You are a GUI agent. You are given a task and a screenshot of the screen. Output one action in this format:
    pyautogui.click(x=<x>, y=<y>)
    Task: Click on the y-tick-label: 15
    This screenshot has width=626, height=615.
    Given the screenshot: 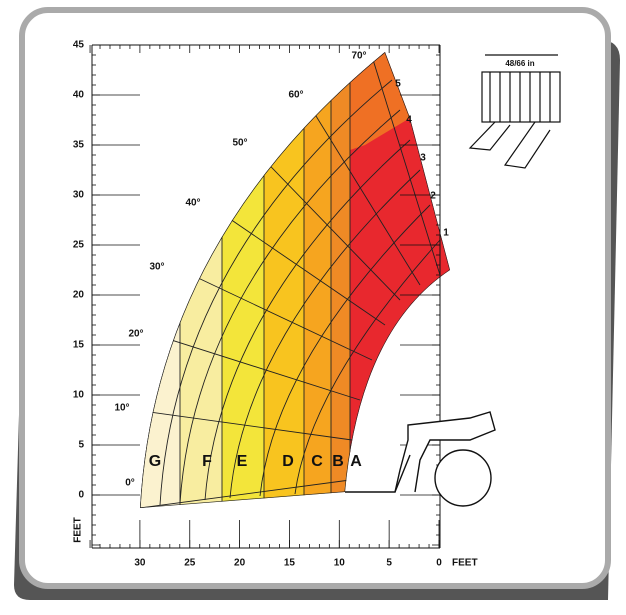 What is the action you would take?
    pyautogui.click(x=79, y=345)
    